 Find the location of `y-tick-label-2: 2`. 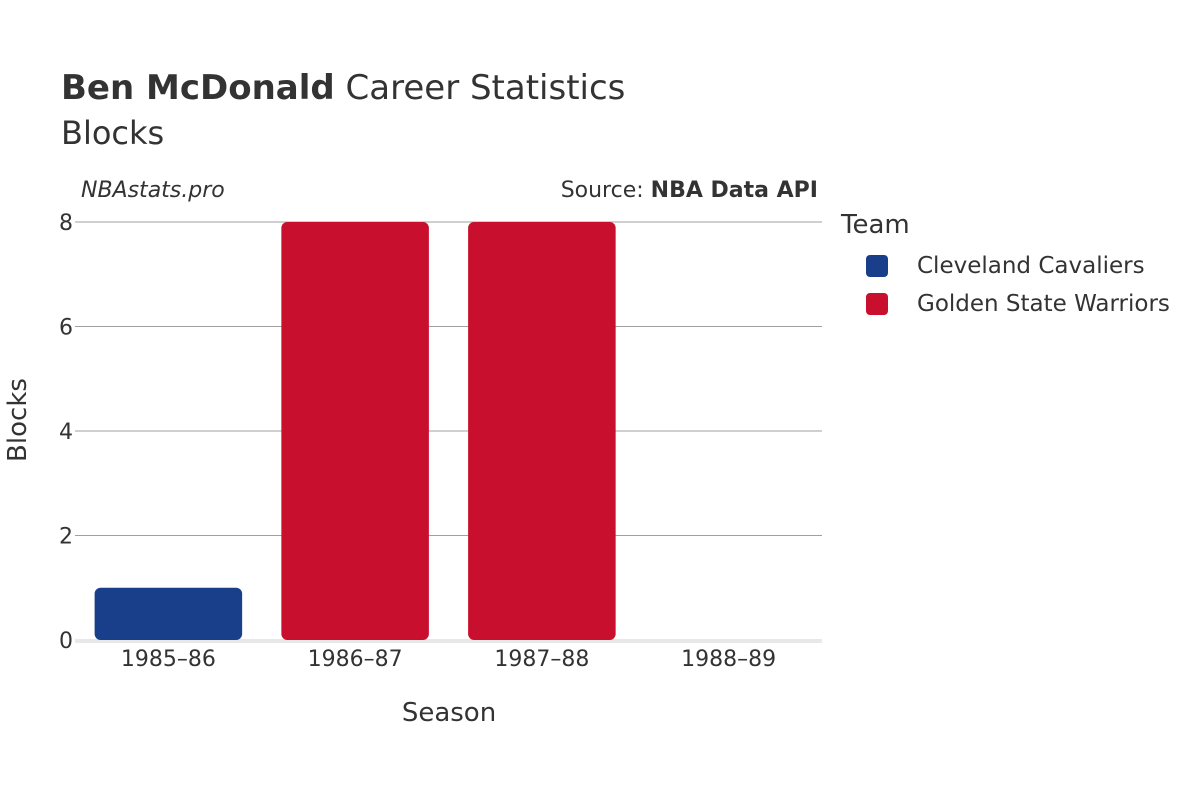

y-tick-label-2: 2 is located at coordinates (66, 537).